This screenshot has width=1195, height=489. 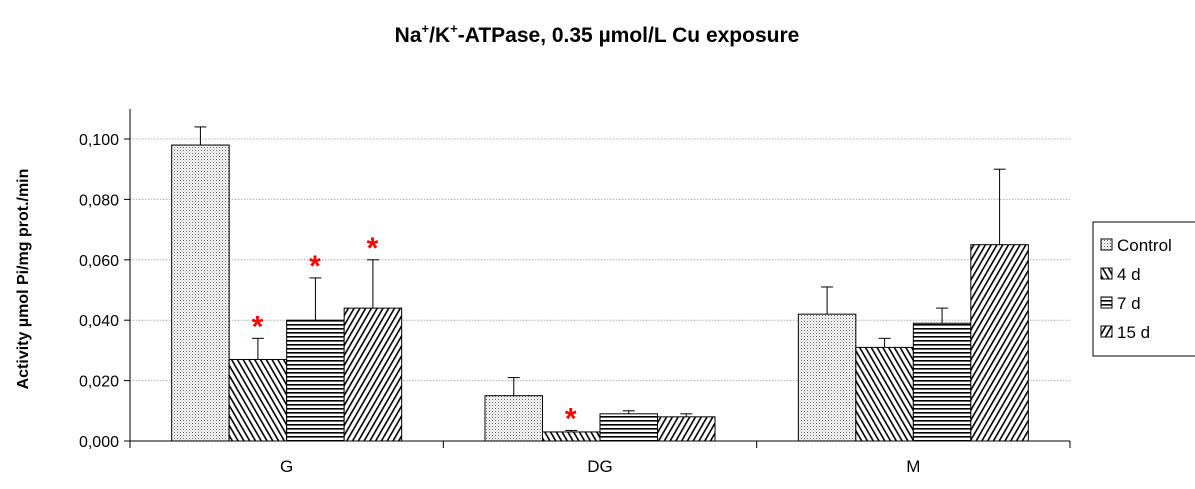 I want to click on x-tick-label: DG, so click(x=600, y=466).